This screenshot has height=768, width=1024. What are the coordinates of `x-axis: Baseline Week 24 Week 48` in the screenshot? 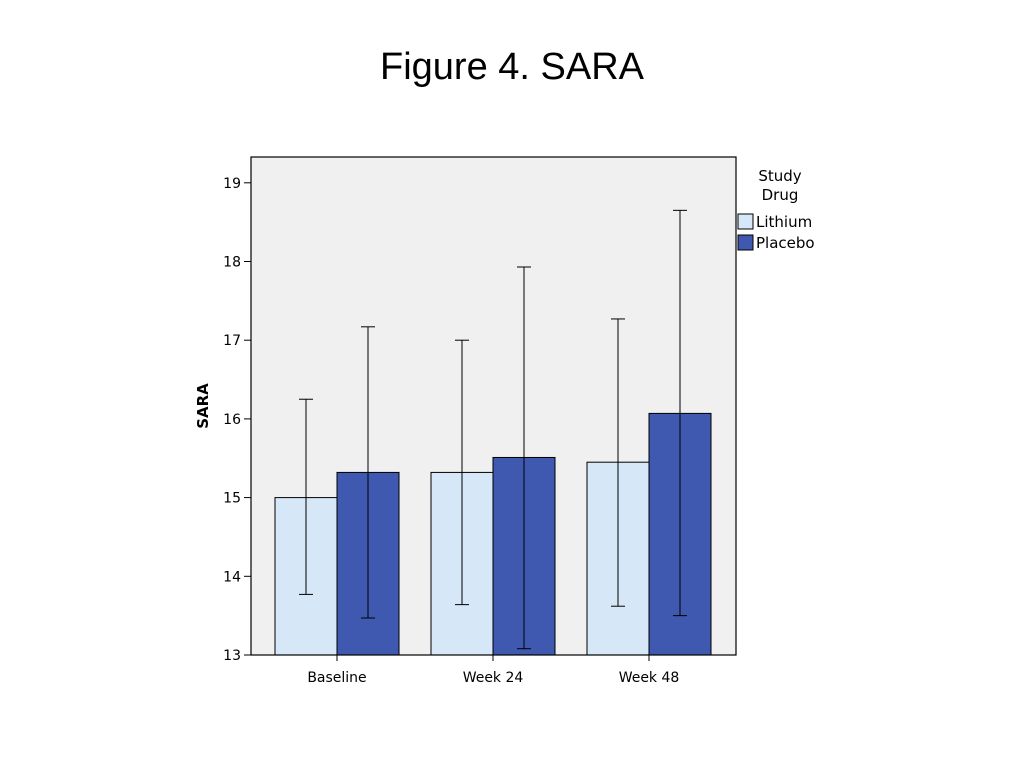 It's located at (493, 670).